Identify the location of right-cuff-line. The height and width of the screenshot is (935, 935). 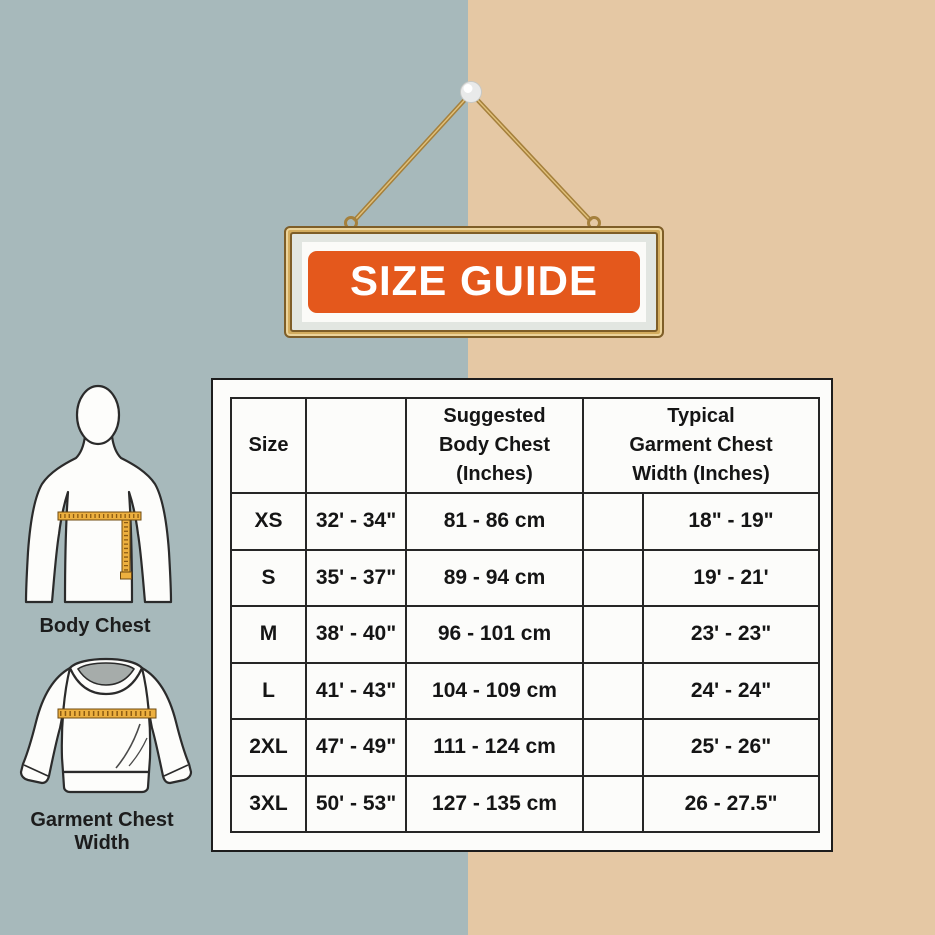
(176, 770).